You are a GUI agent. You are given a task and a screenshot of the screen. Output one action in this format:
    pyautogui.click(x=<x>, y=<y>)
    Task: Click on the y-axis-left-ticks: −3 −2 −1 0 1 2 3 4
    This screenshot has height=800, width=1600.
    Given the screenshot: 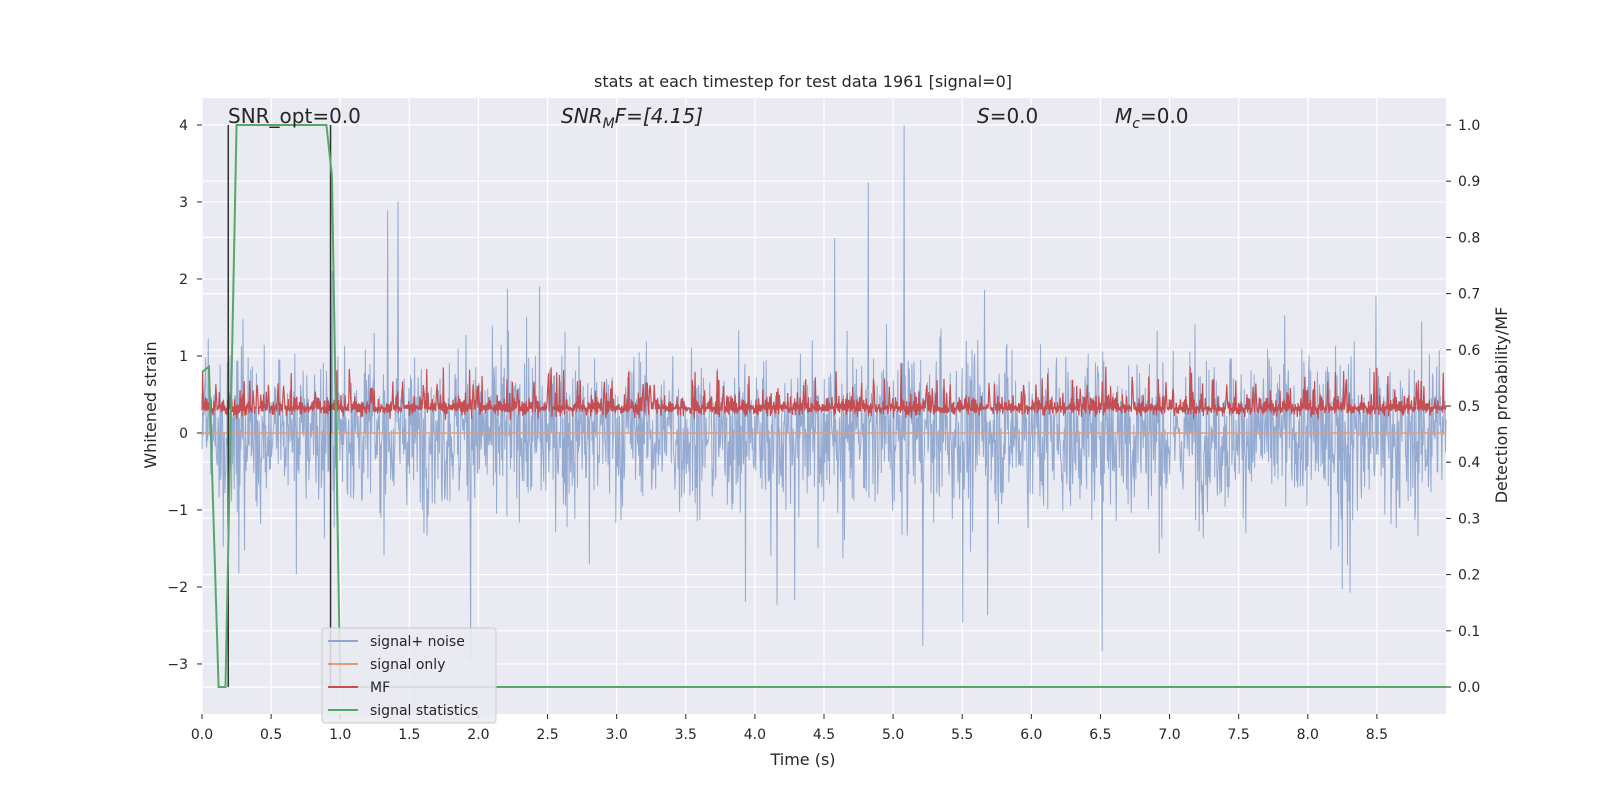 What is the action you would take?
    pyautogui.click(x=184, y=395)
    